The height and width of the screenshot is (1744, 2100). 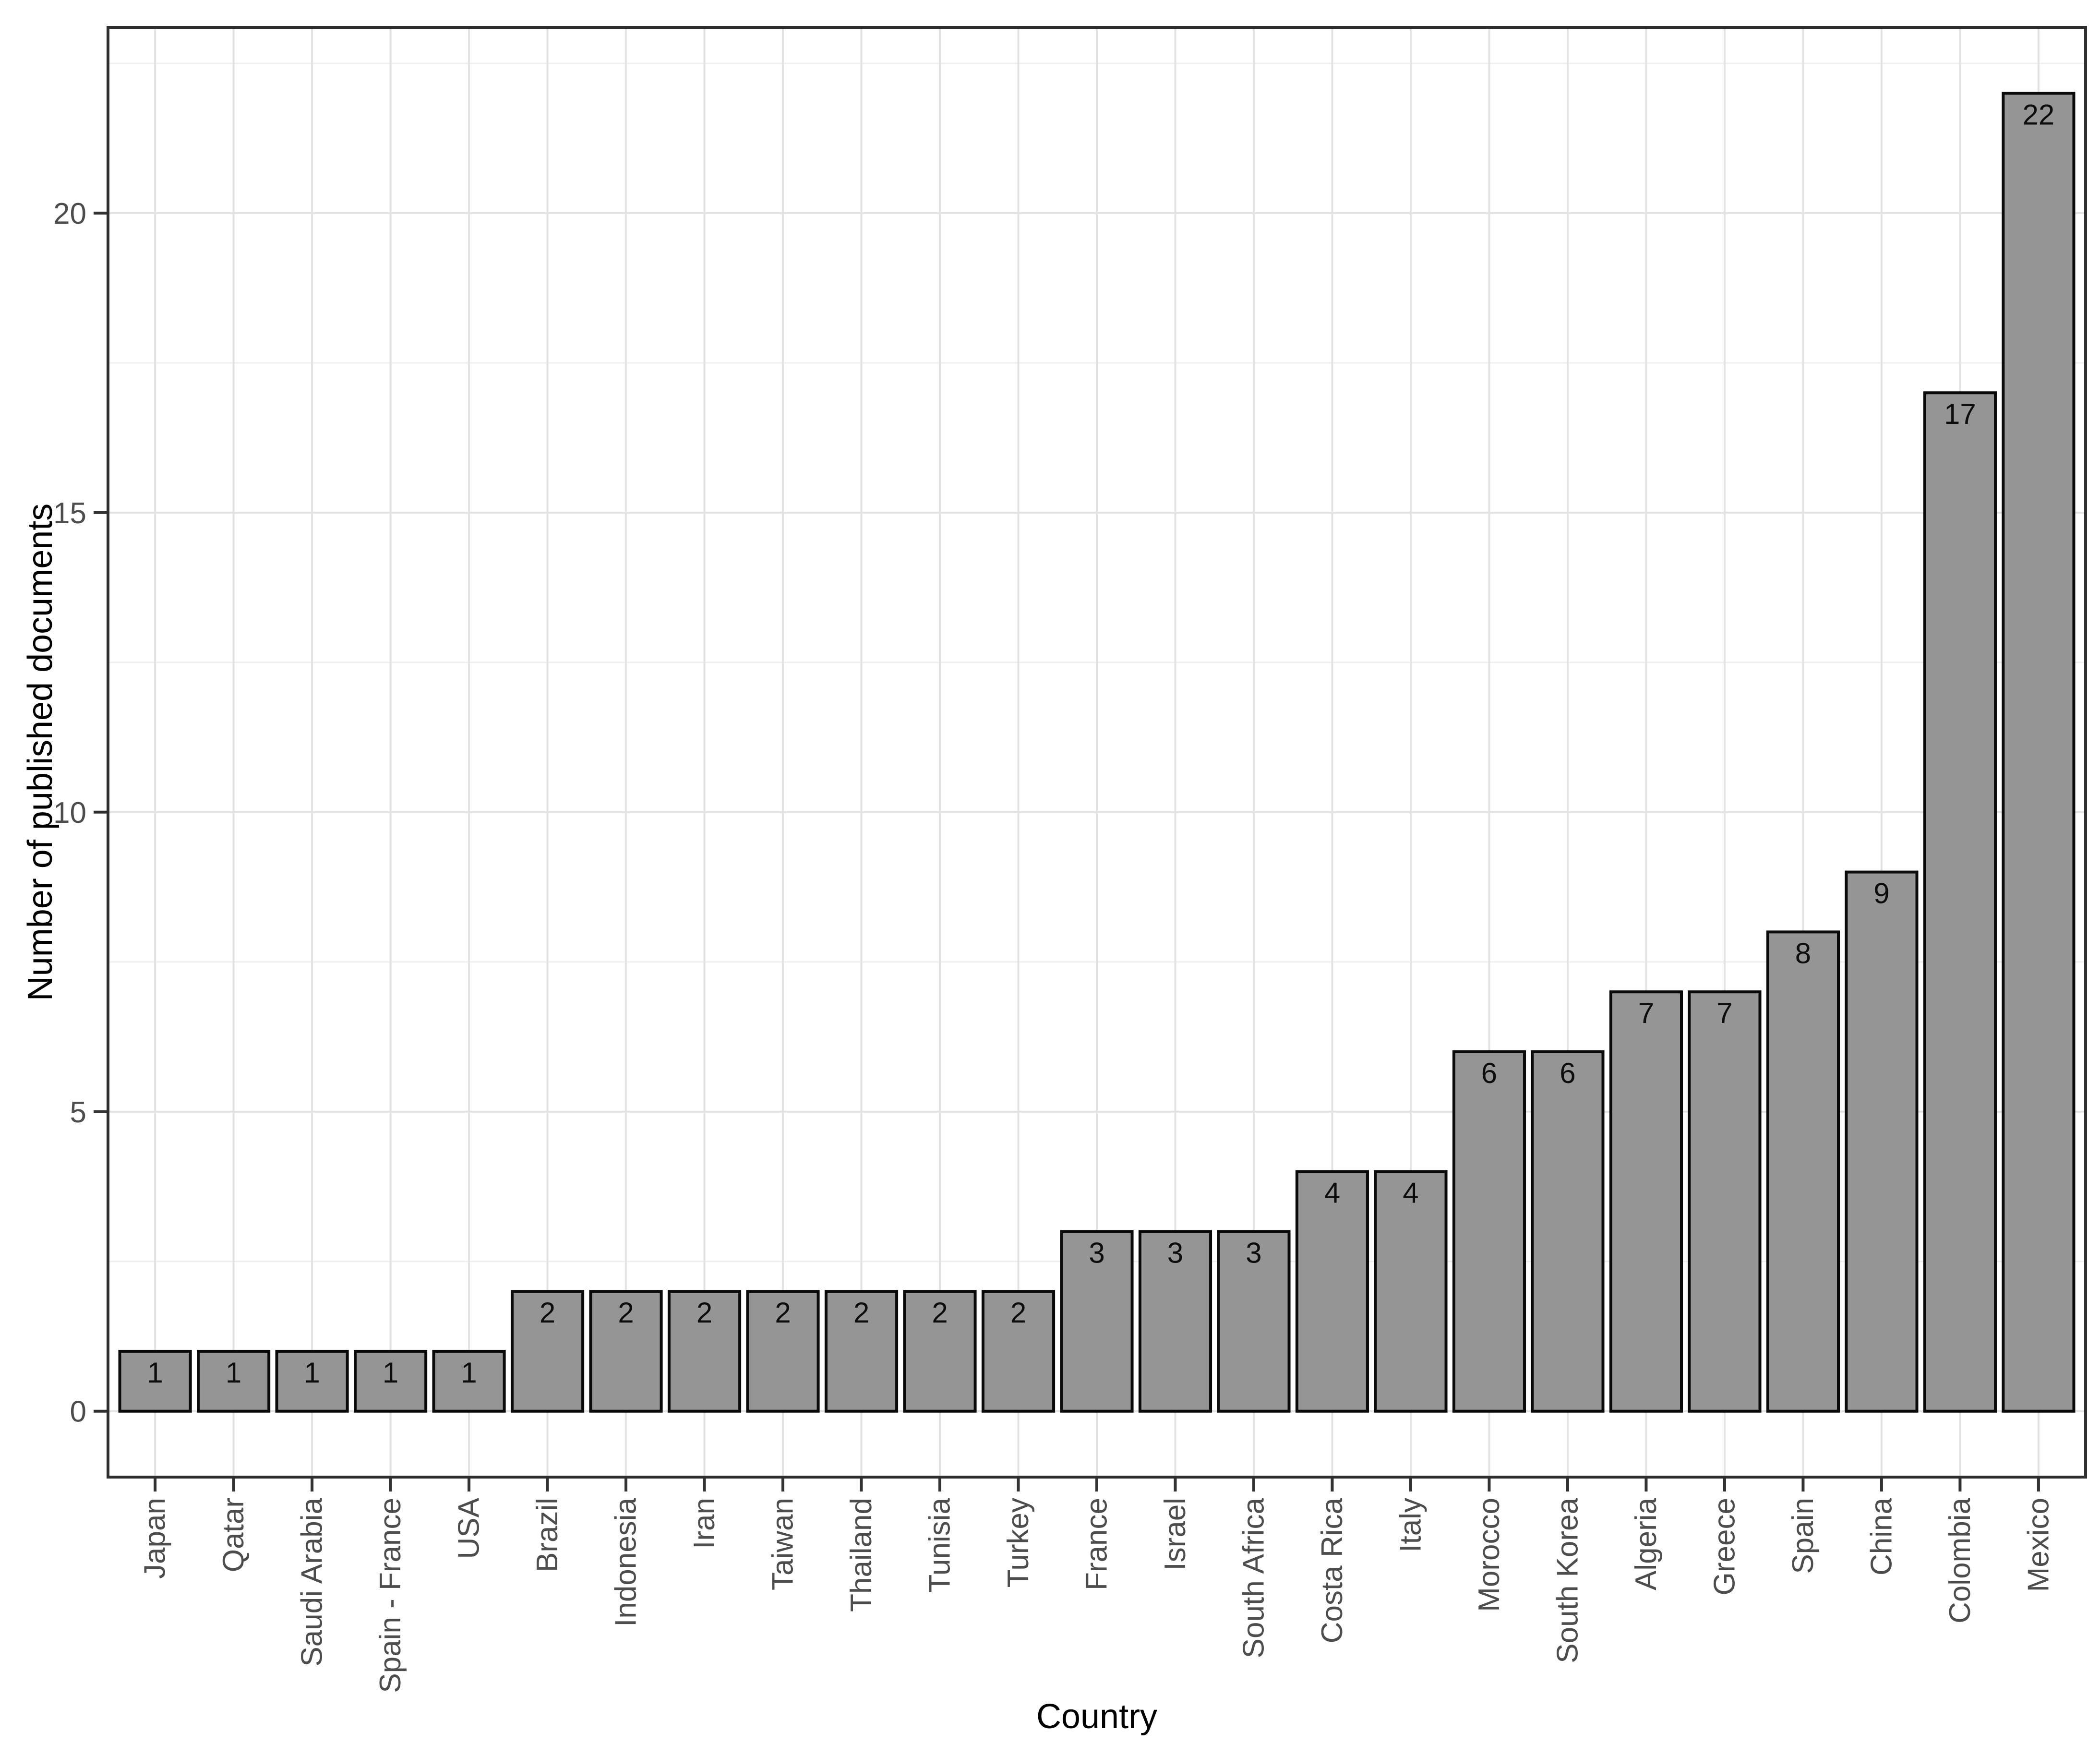 I want to click on x-tick-label: Saudi Arabia, so click(x=312, y=1581).